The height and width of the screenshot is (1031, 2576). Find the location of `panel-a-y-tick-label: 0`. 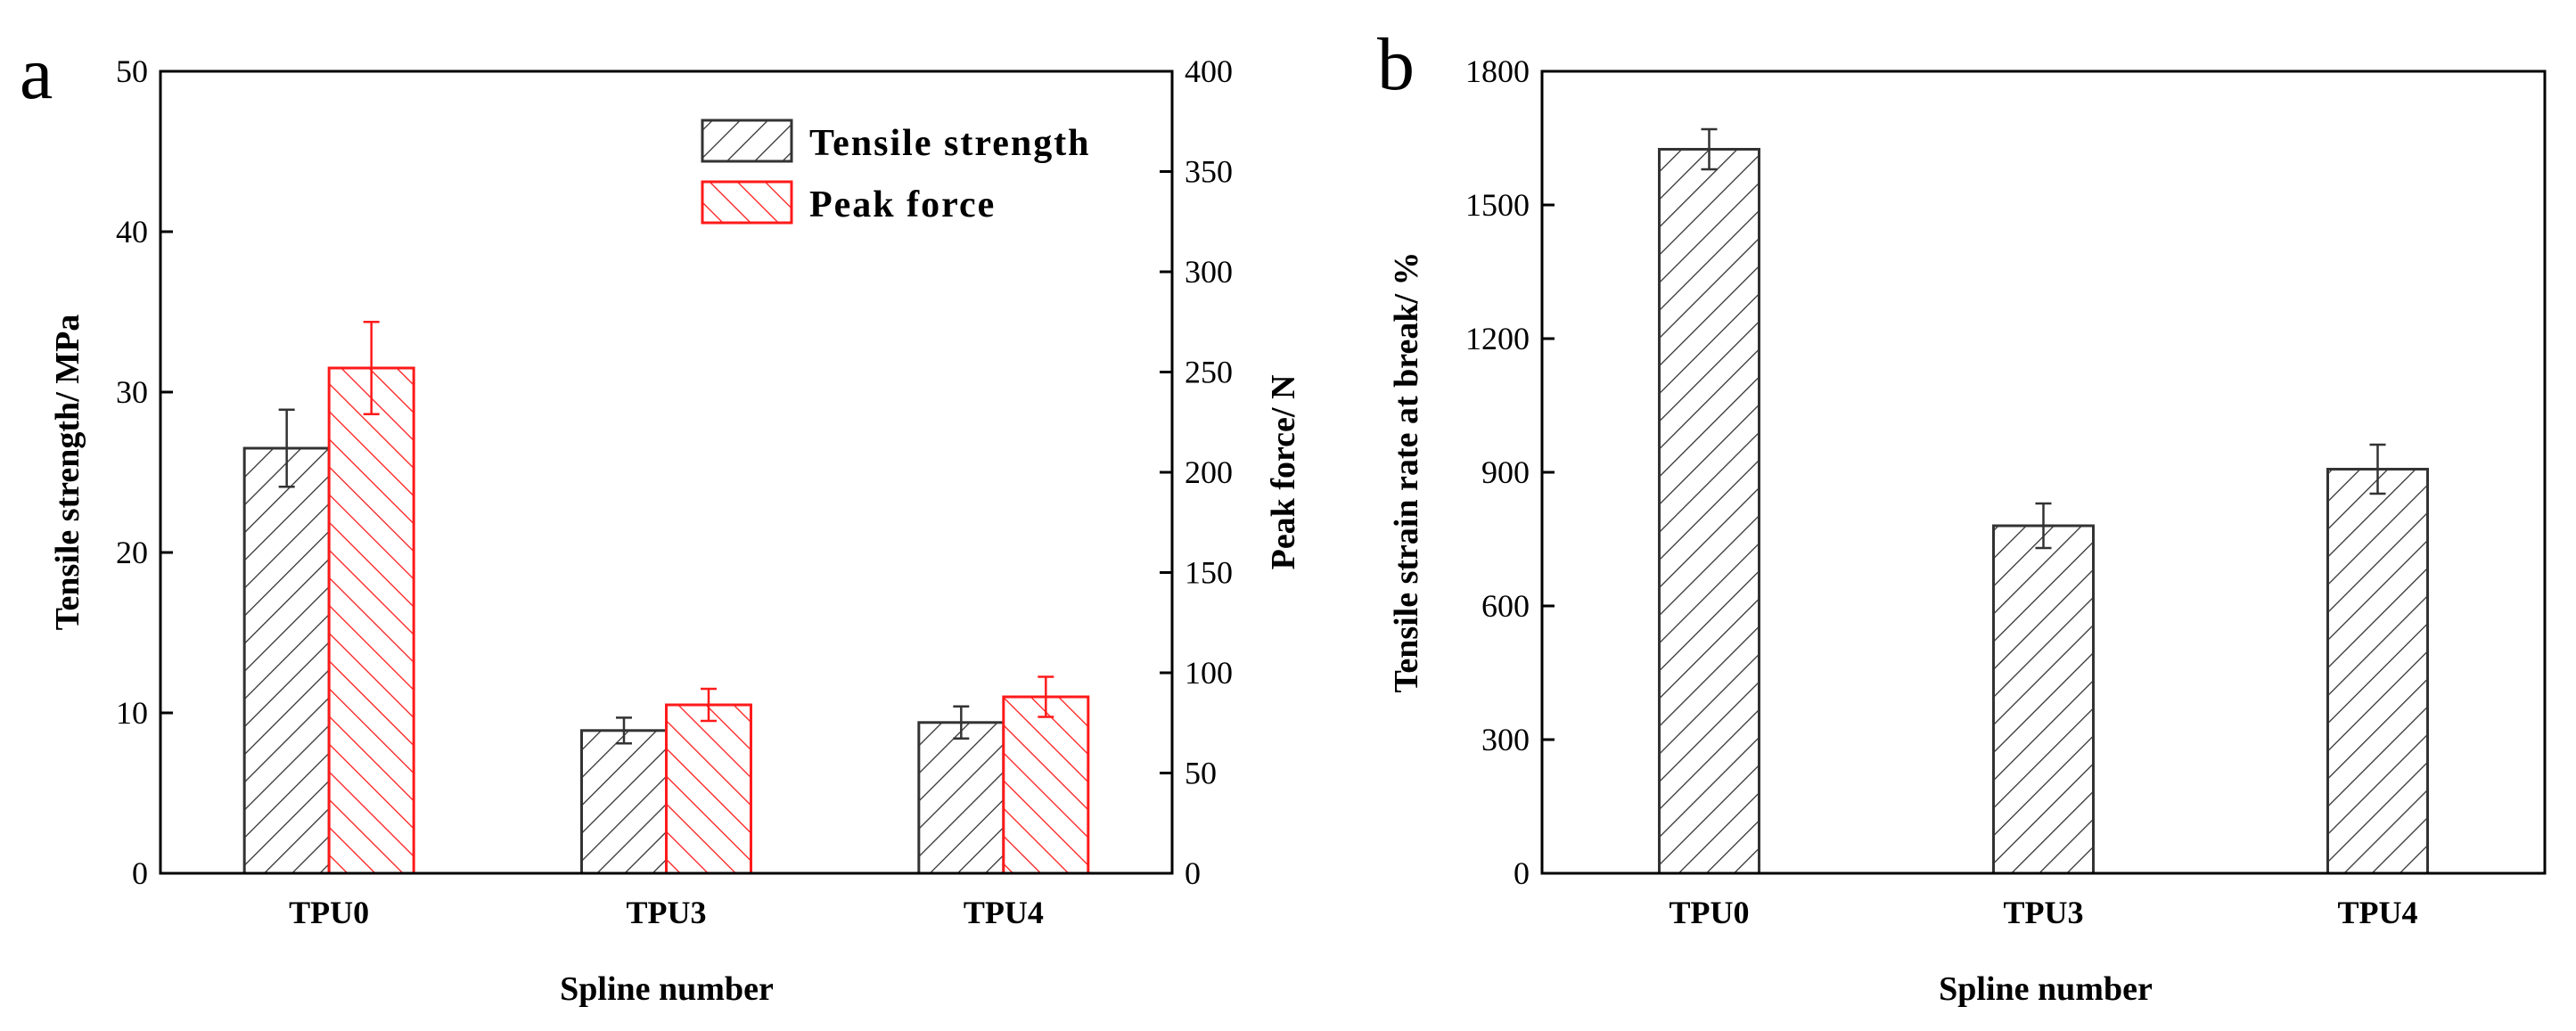

panel-a-y-tick-label: 0 is located at coordinates (140, 873).